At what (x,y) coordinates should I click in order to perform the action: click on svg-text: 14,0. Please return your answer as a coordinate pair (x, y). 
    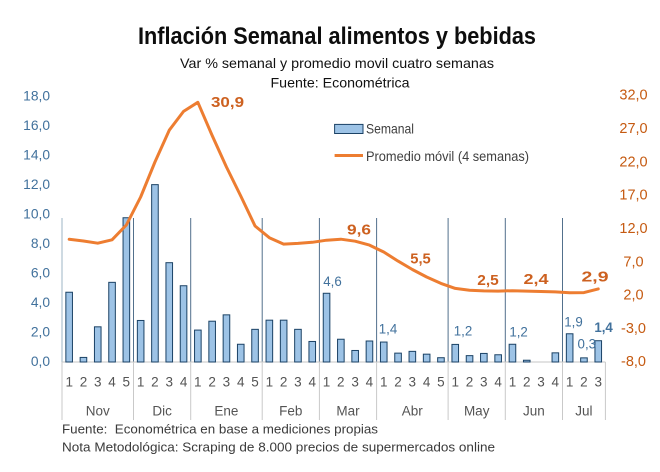
    Looking at the image, I should click on (36, 154).